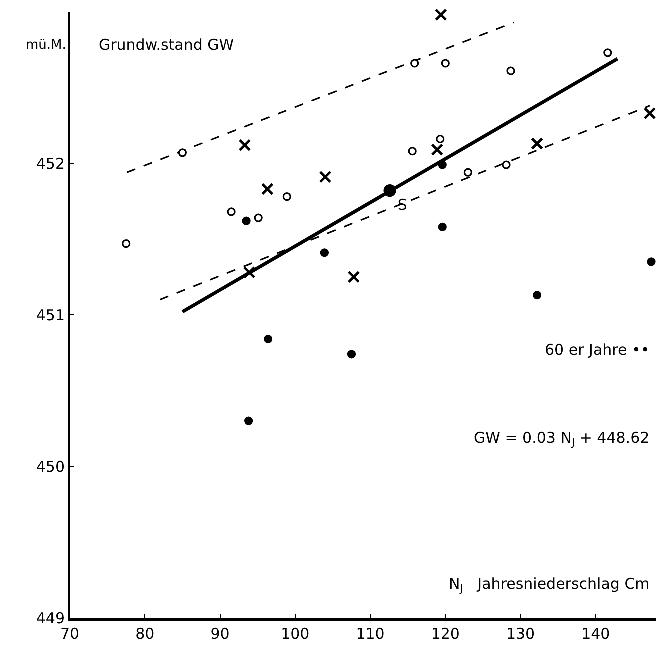 The width and height of the screenshot is (656, 669). Describe the element at coordinates (370, 633) in the screenshot. I see `x-tick-label: 110` at that location.